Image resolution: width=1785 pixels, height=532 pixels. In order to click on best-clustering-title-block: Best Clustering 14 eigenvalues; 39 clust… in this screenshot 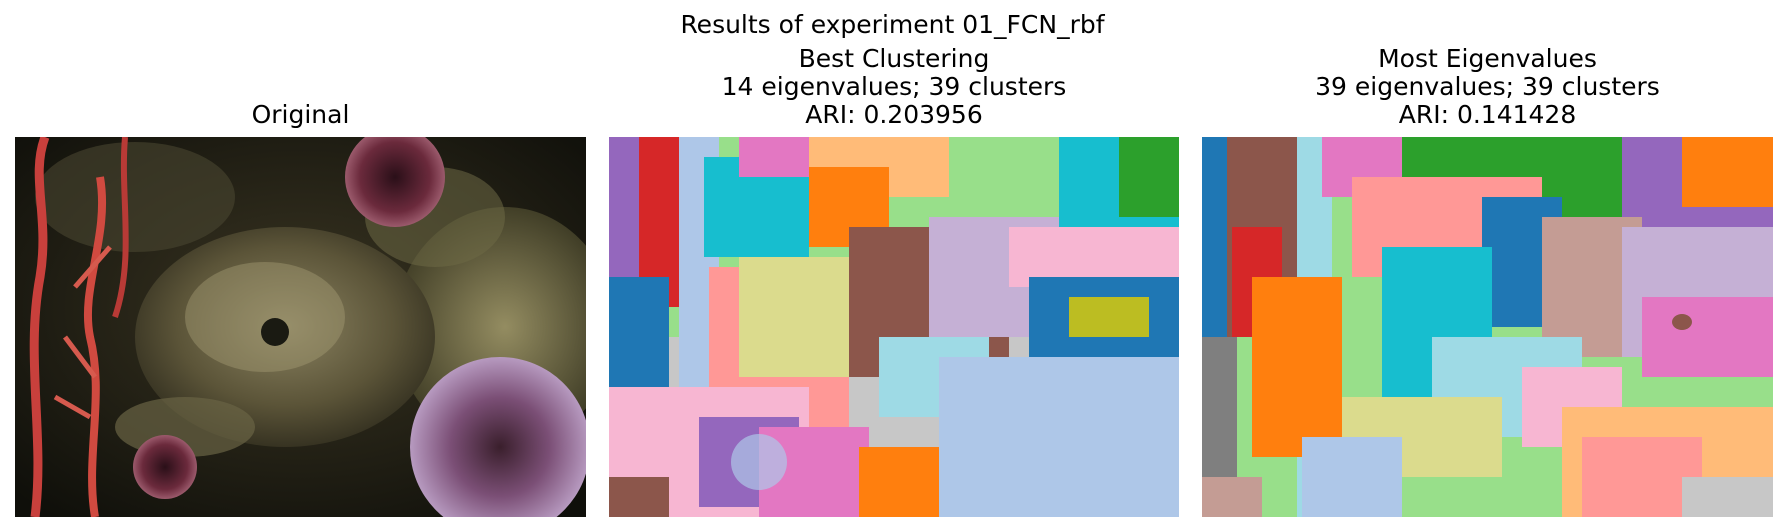, I will do `click(894, 87)`.